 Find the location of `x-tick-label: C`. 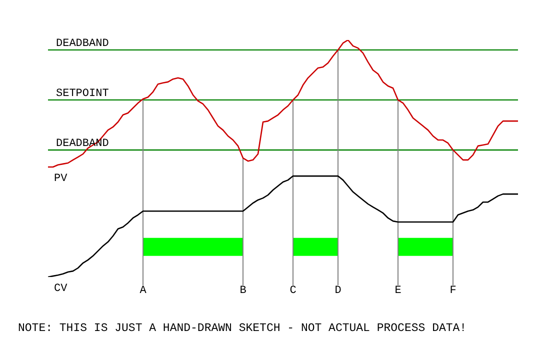

x-tick-label: C is located at coordinates (293, 290).